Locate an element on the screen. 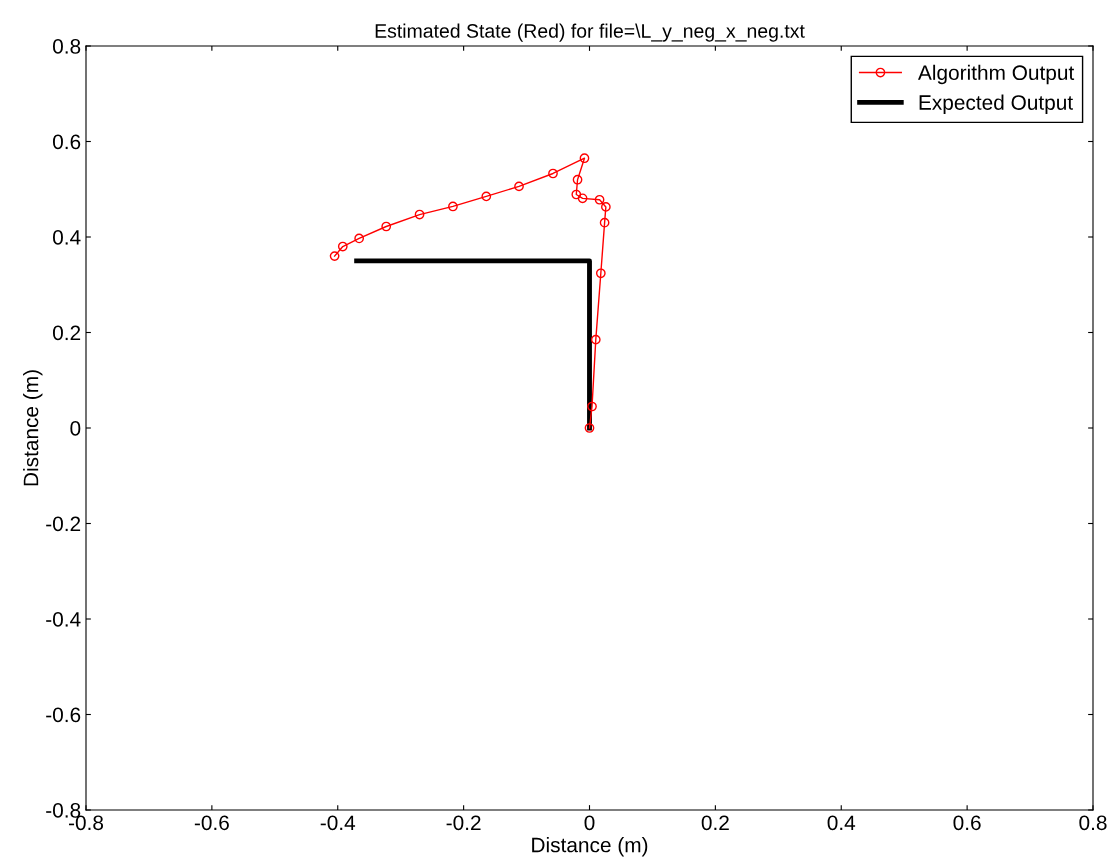 The height and width of the screenshot is (867, 1116). x-tick-label: 0.4 is located at coordinates (841, 823).